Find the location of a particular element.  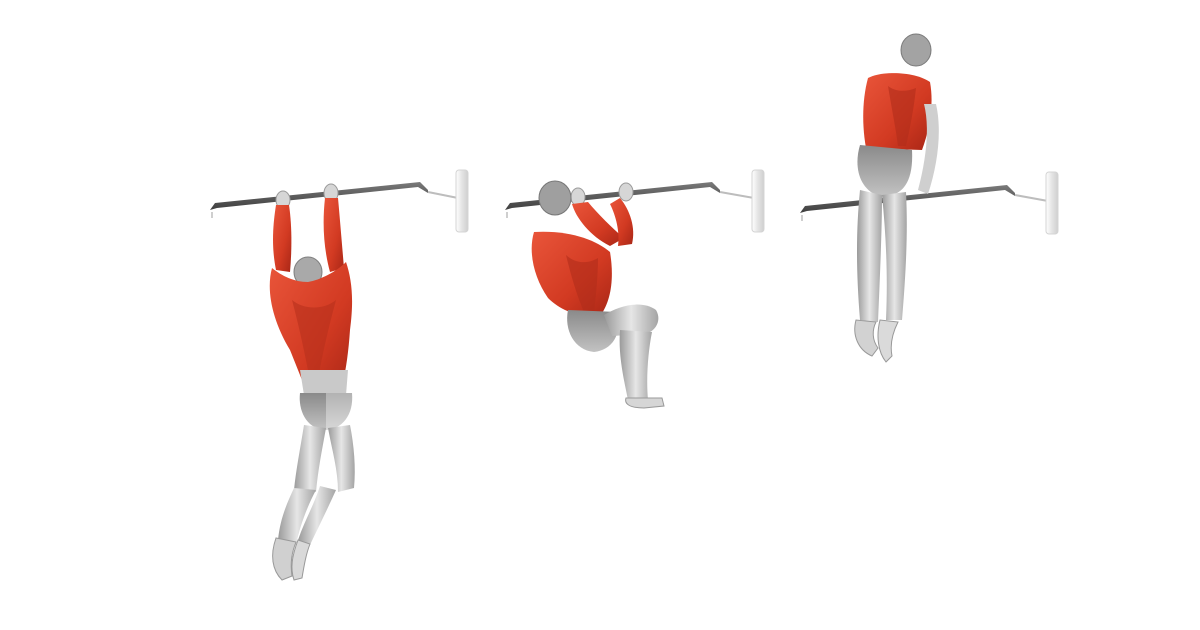

frame-2-pull is located at coordinates (635, 289).